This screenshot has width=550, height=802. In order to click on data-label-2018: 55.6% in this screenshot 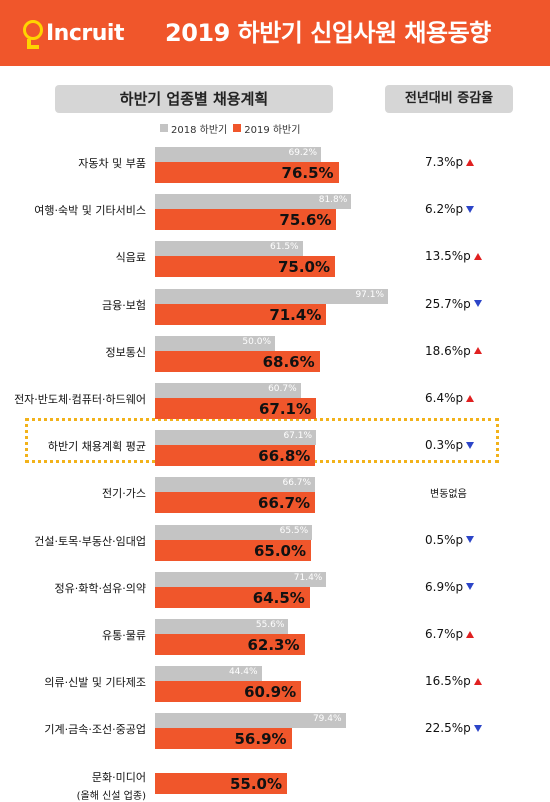, I will do `click(270, 625)`.